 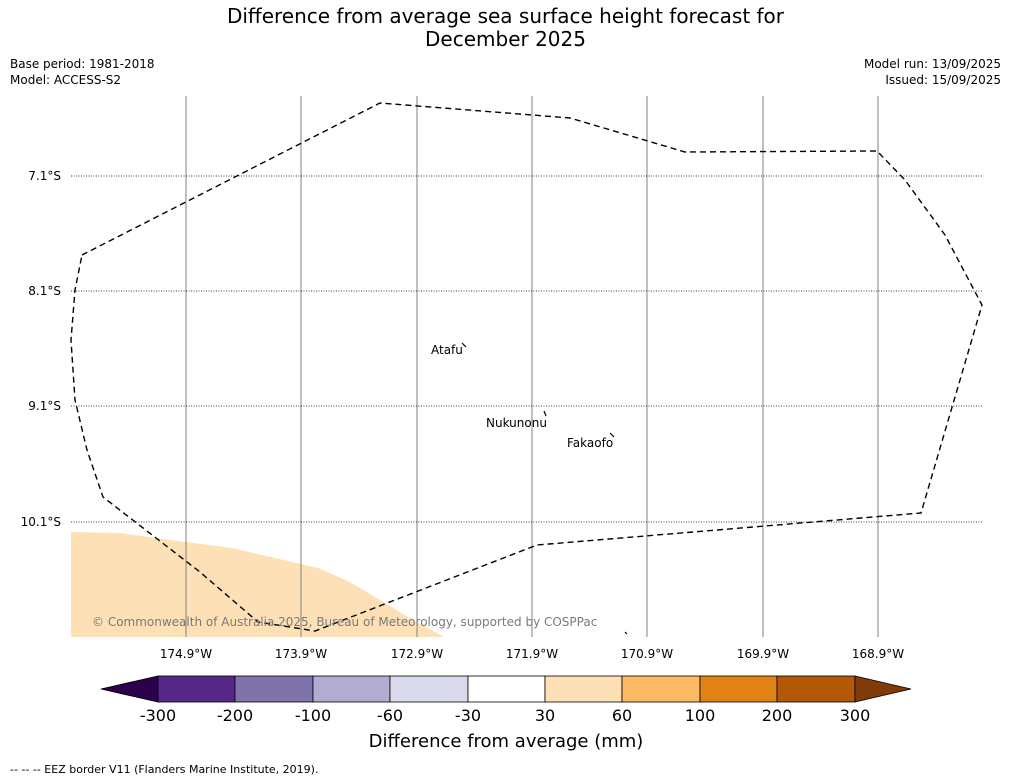 What do you see at coordinates (464, 345) in the screenshot?
I see `atafu-island-shape` at bounding box center [464, 345].